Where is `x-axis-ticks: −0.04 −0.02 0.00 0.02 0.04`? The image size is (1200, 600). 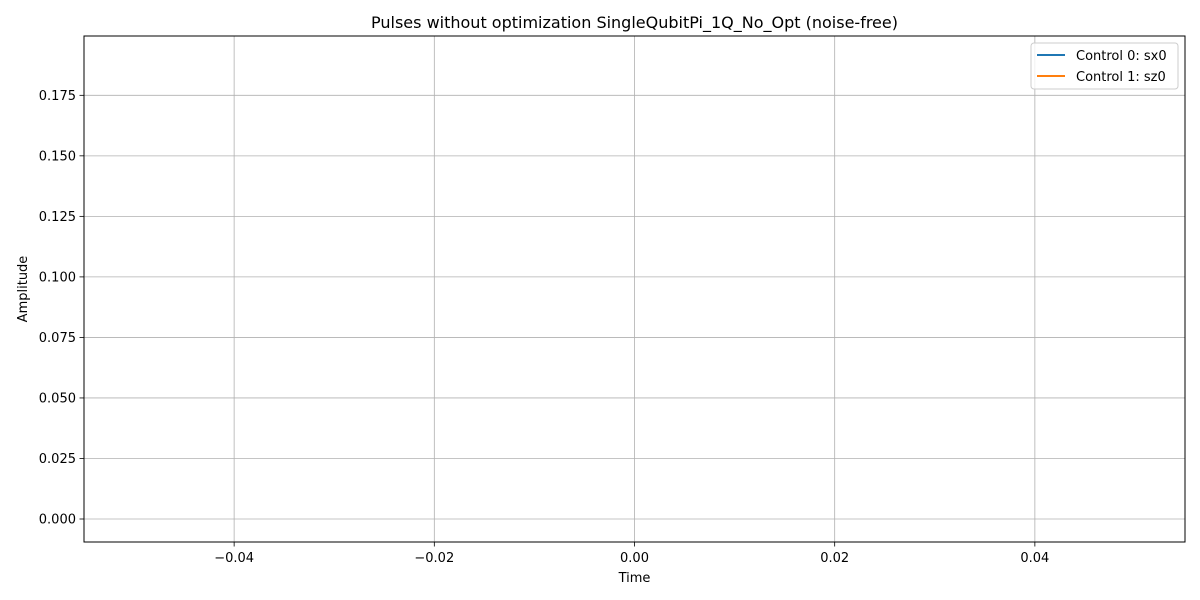 x-axis-ticks: −0.04 −0.02 0.00 0.02 0.04 is located at coordinates (631, 554).